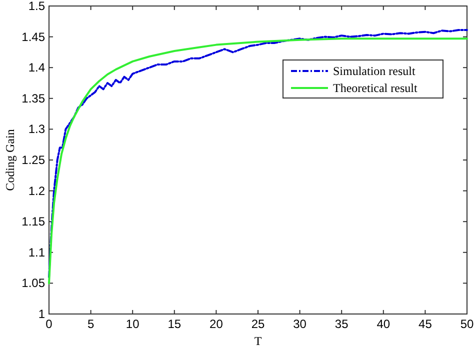  I want to click on y-tick-label: 1.35, so click(34, 98).